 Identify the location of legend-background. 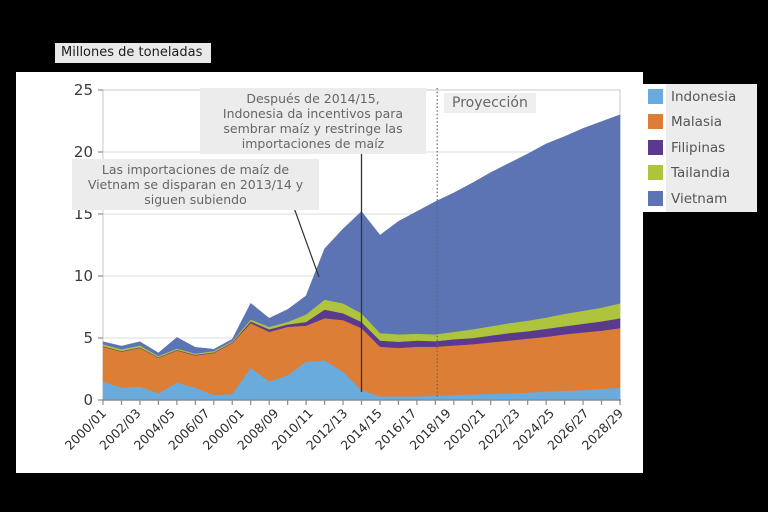
(711, 148).